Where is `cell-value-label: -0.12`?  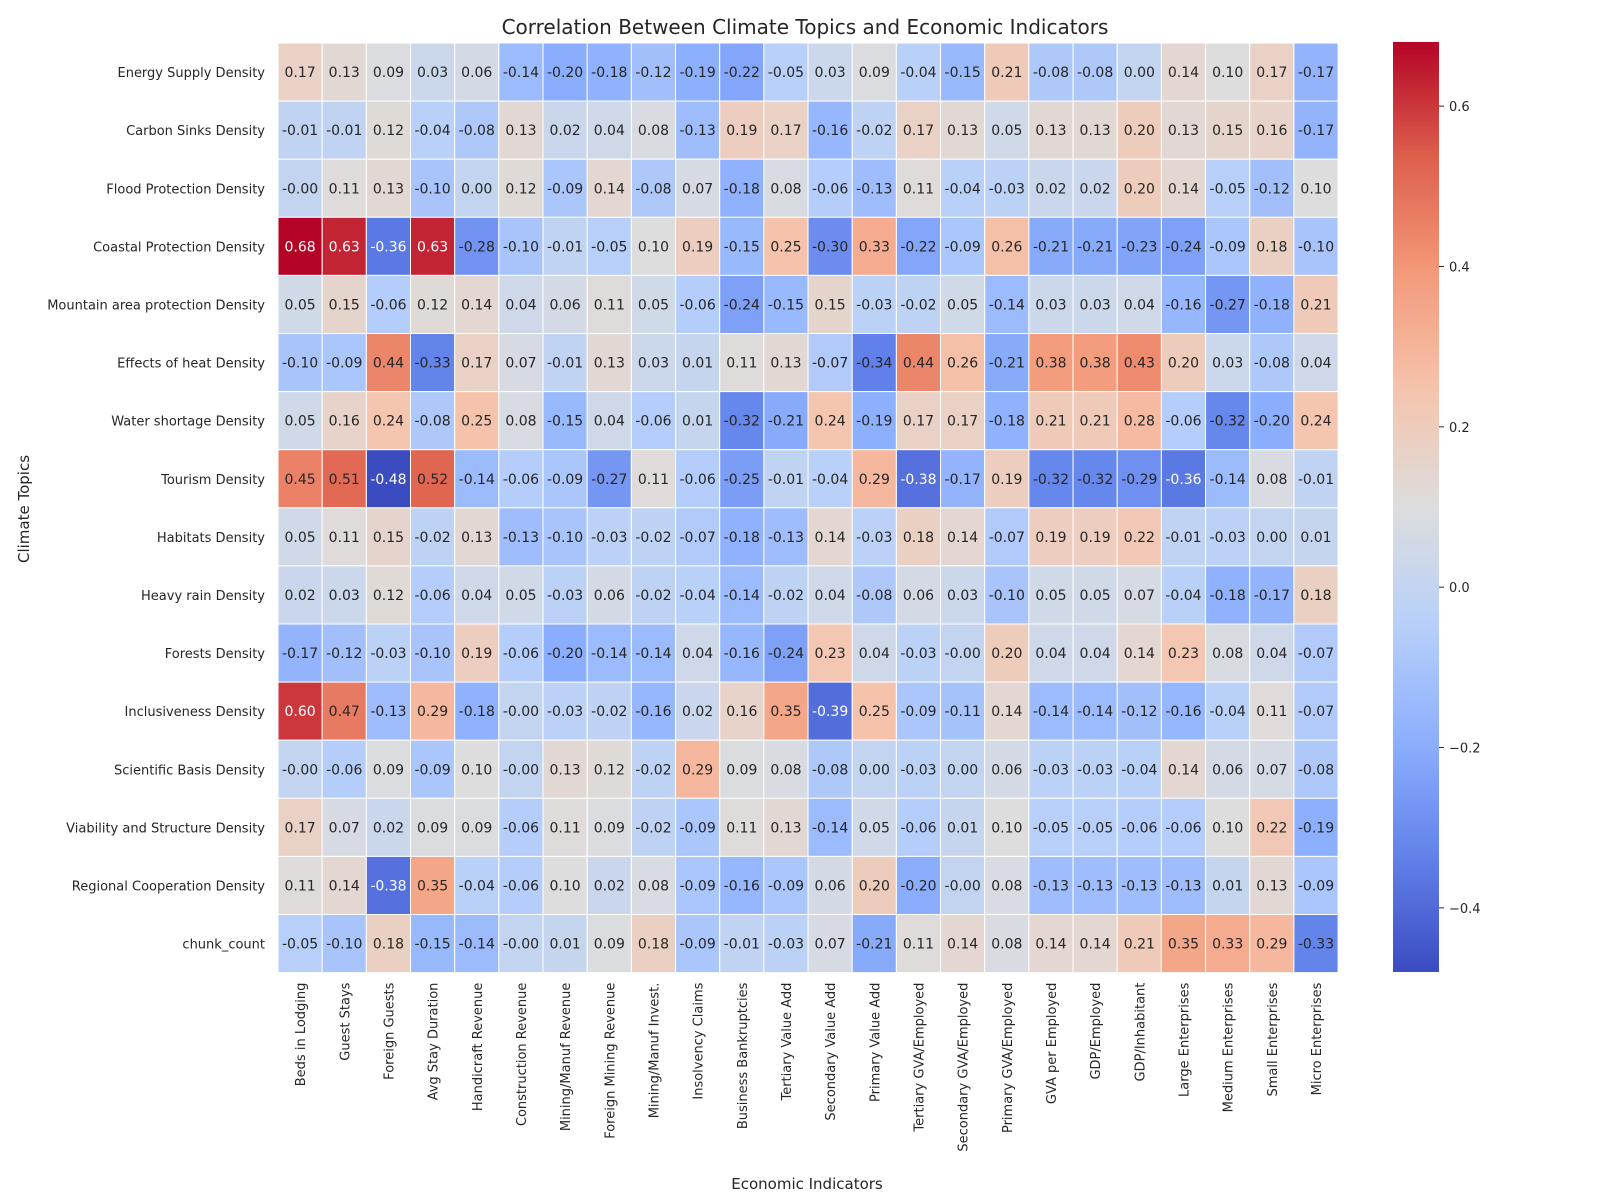
cell-value-label: -0.12 is located at coordinates (1139, 712).